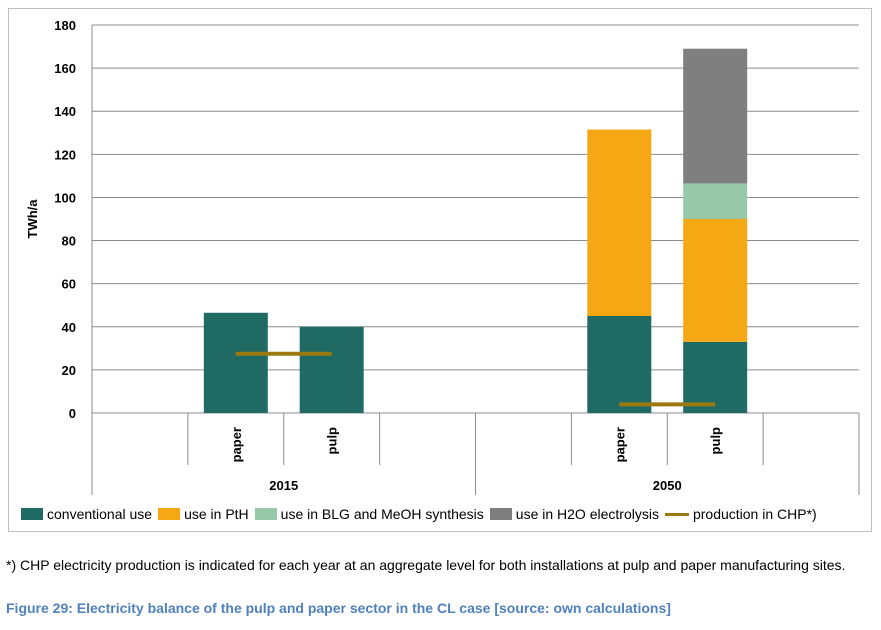 The height and width of the screenshot is (630, 881). I want to click on y-tick-label: 80, so click(69, 241).